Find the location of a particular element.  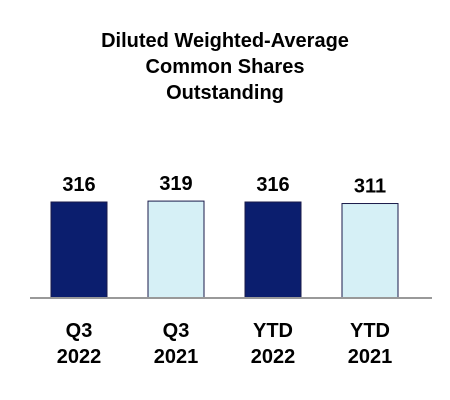

category-label-3-1: 2021 is located at coordinates (370, 357).